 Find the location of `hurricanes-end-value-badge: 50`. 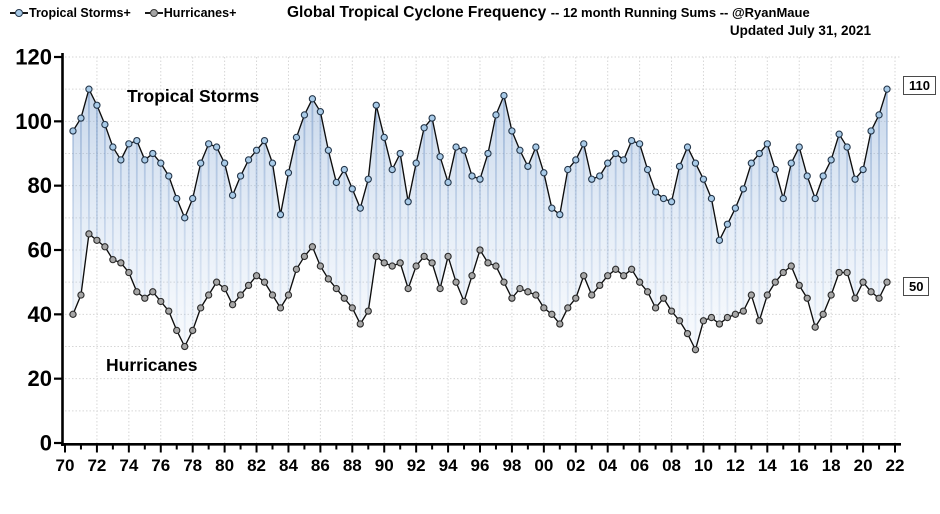

hurricanes-end-value-badge: 50 is located at coordinates (916, 286).